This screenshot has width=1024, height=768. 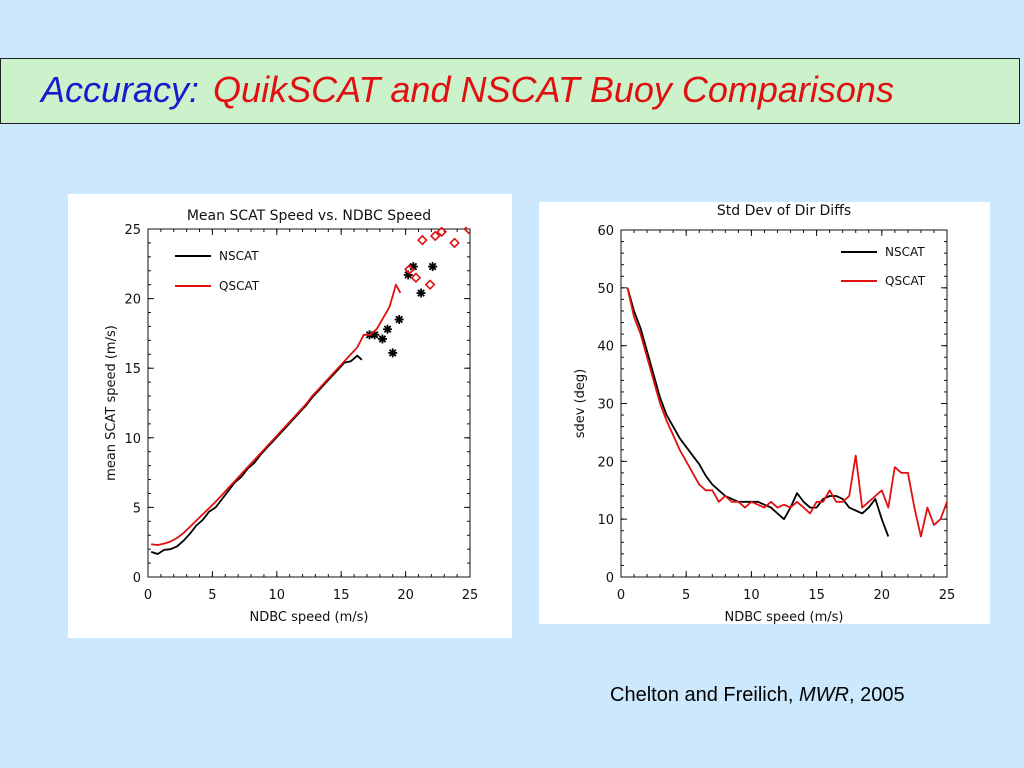 I want to click on y-axis-label: sdev (deg), so click(x=580, y=404).